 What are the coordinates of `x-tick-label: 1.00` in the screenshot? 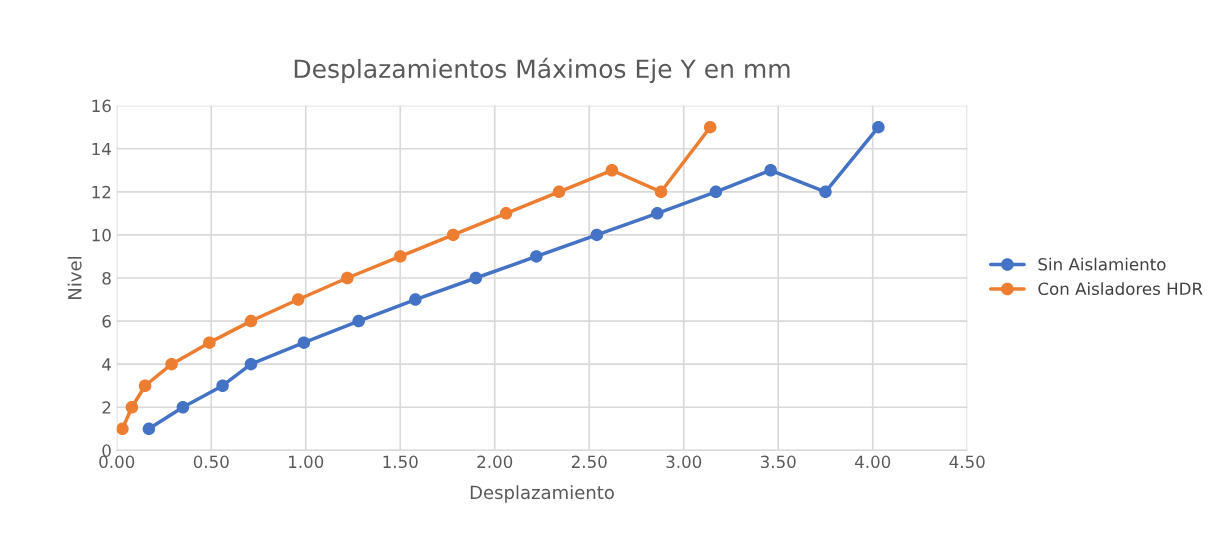 It's located at (306, 462).